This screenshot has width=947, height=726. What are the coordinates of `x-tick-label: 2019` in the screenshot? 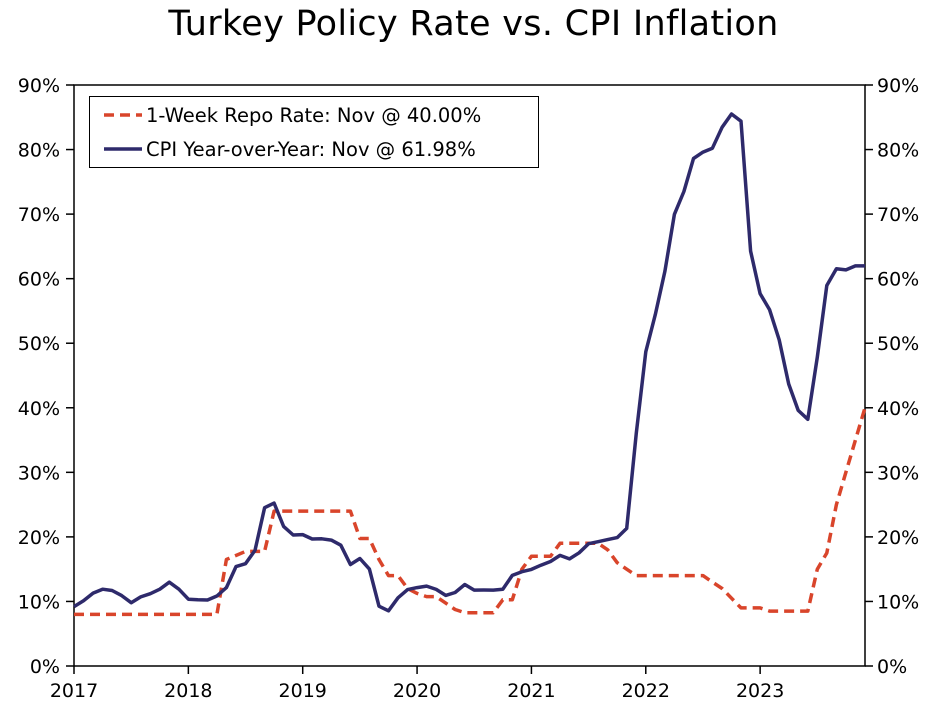 It's located at (303, 691).